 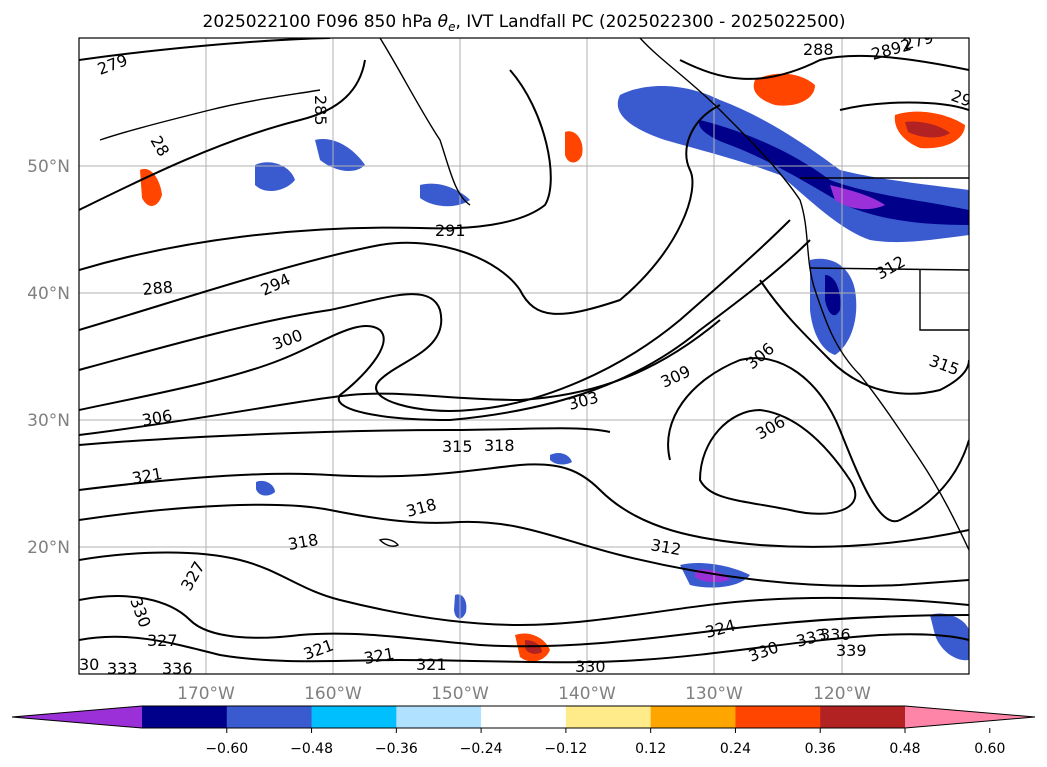 What do you see at coordinates (784, 89) in the screenshot?
I see `ivt-region-alaska-pos` at bounding box center [784, 89].